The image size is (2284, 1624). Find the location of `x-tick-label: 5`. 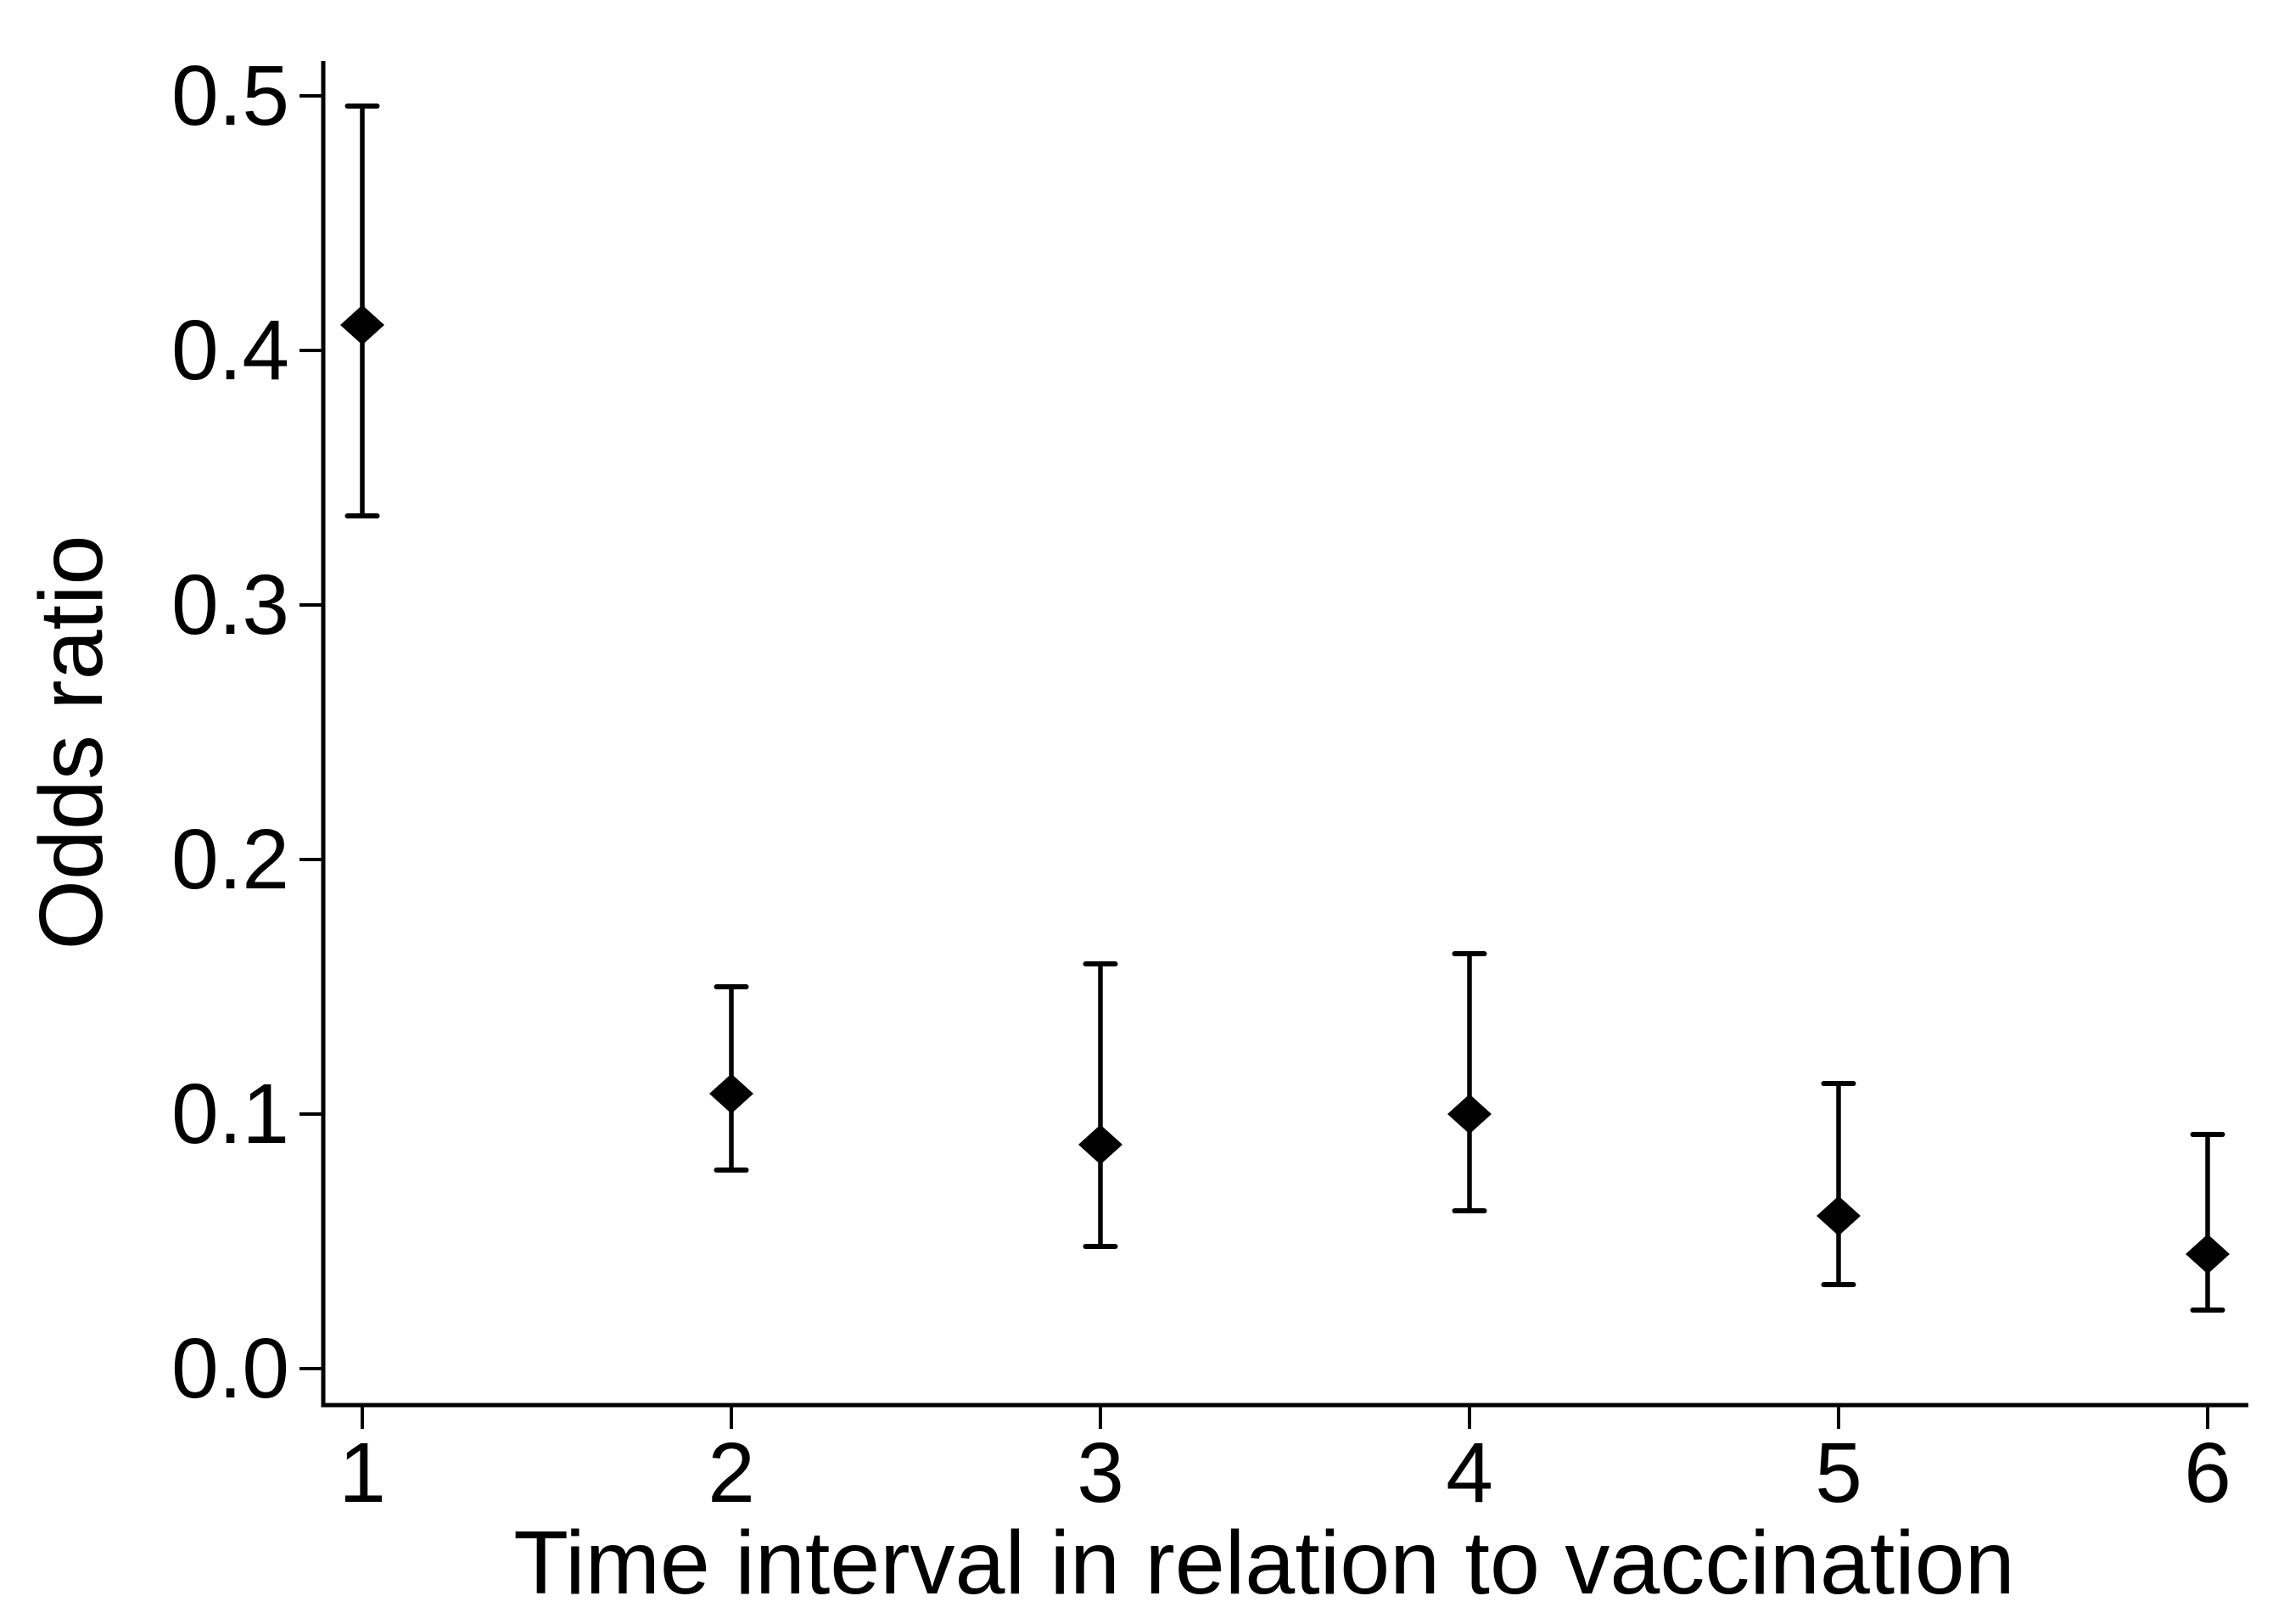

x-tick-label: 5 is located at coordinates (1838, 1473).